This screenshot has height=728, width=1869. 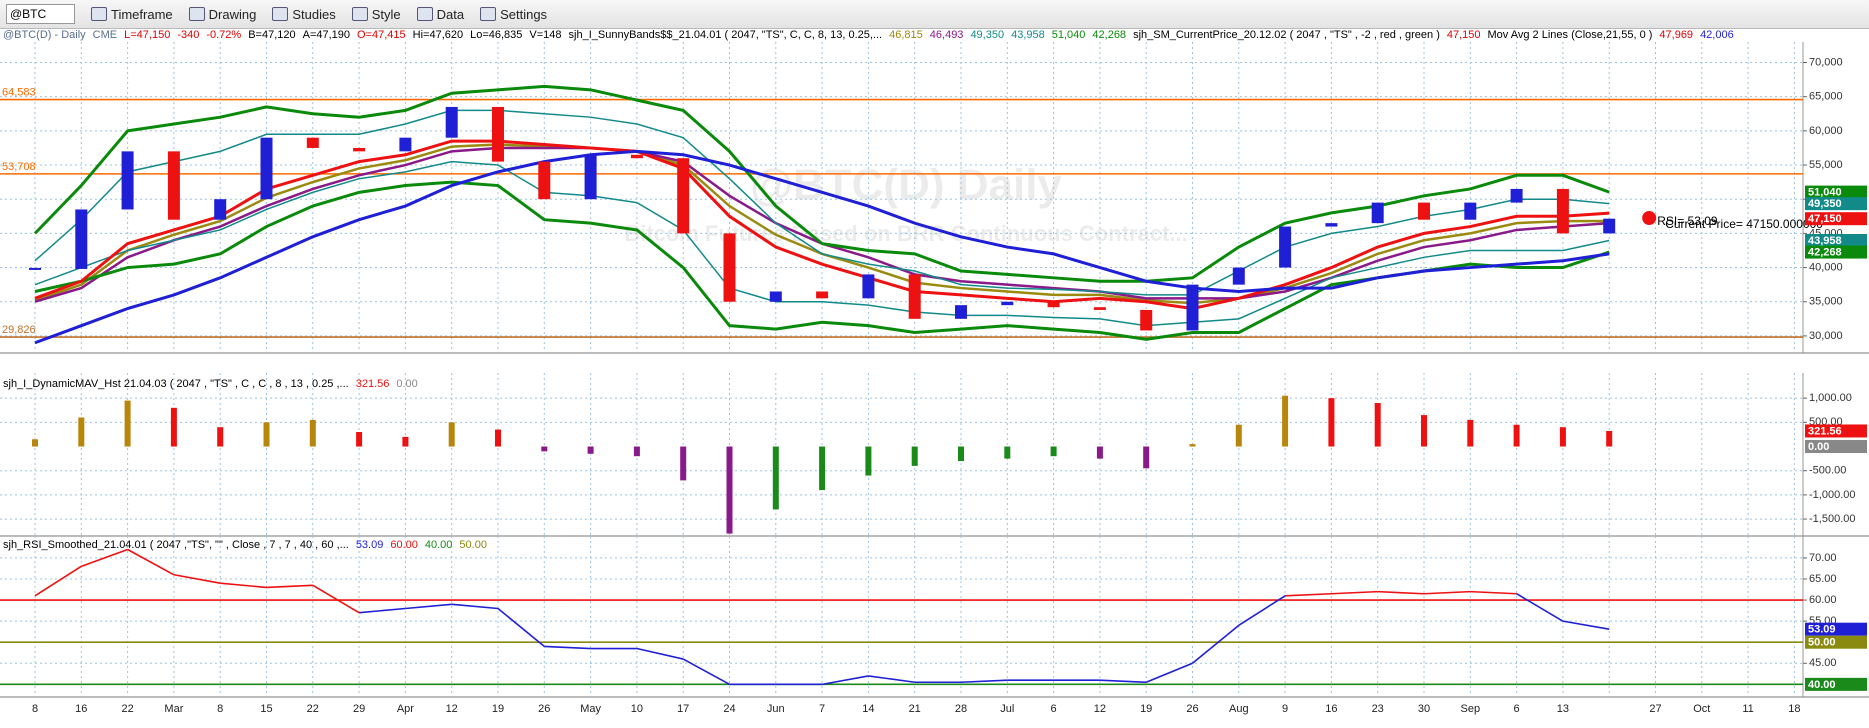 I want to click on price-tag-label: 0.00, so click(x=1818, y=447).